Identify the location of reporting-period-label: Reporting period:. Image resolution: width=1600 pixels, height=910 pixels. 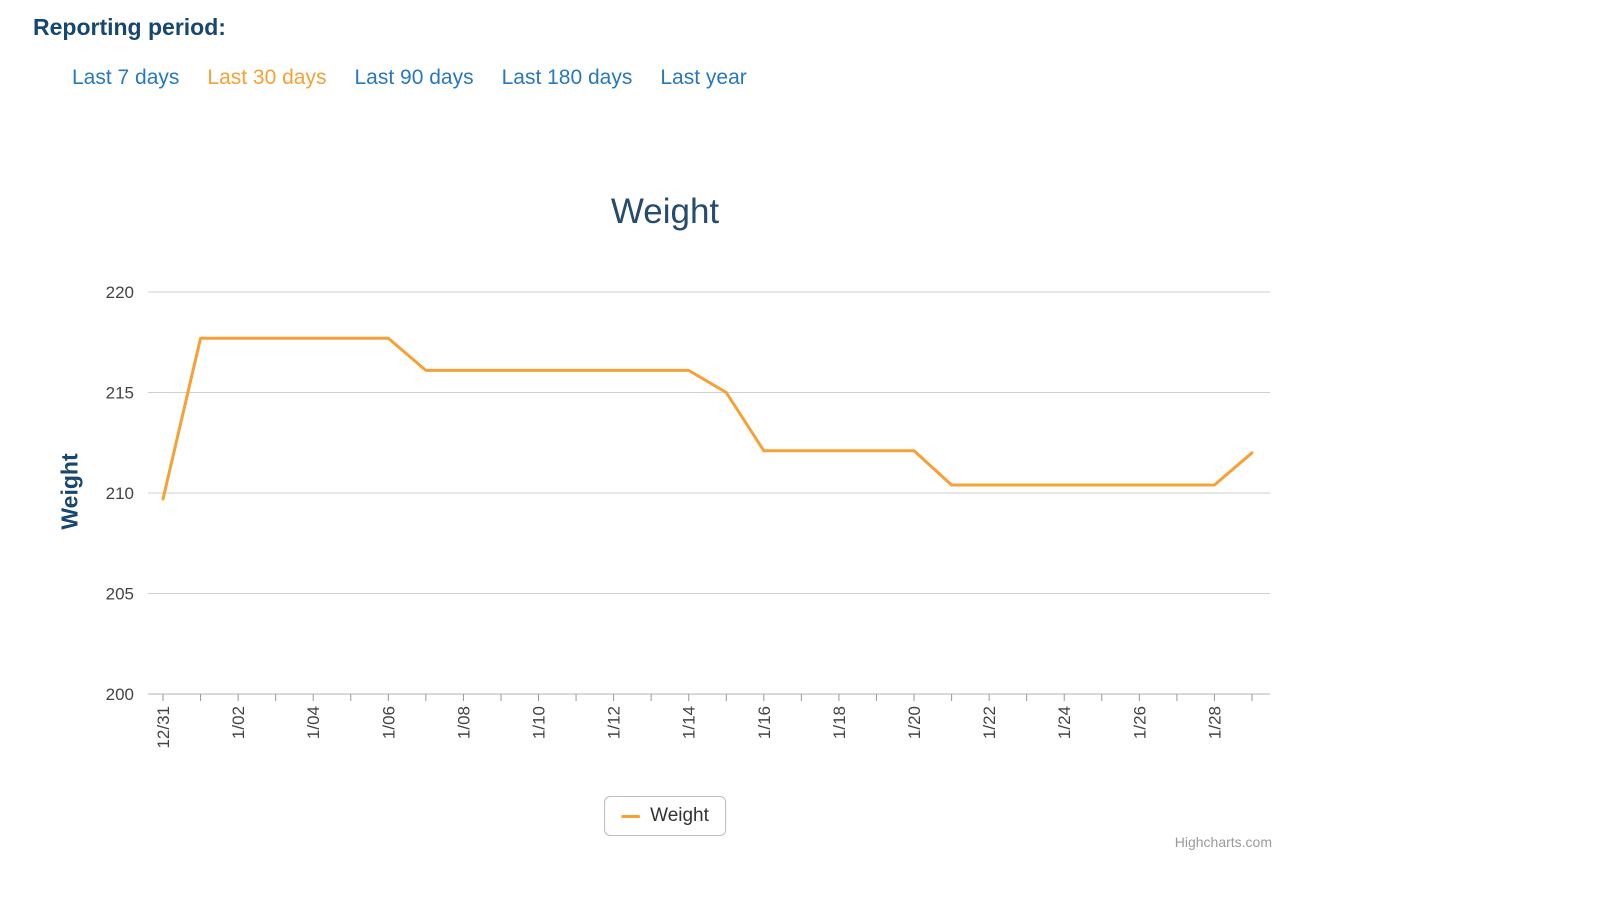
(129, 27).